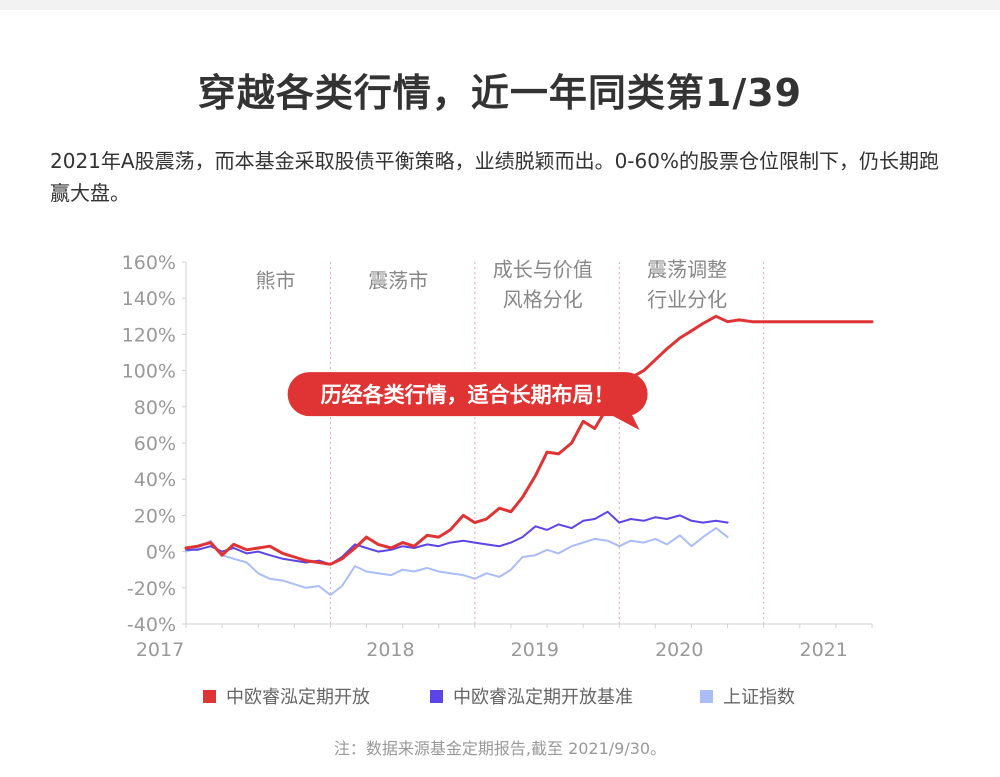 The image size is (1000, 777). What do you see at coordinates (276, 280) in the screenshot?
I see `phase-label-0: 熊市` at bounding box center [276, 280].